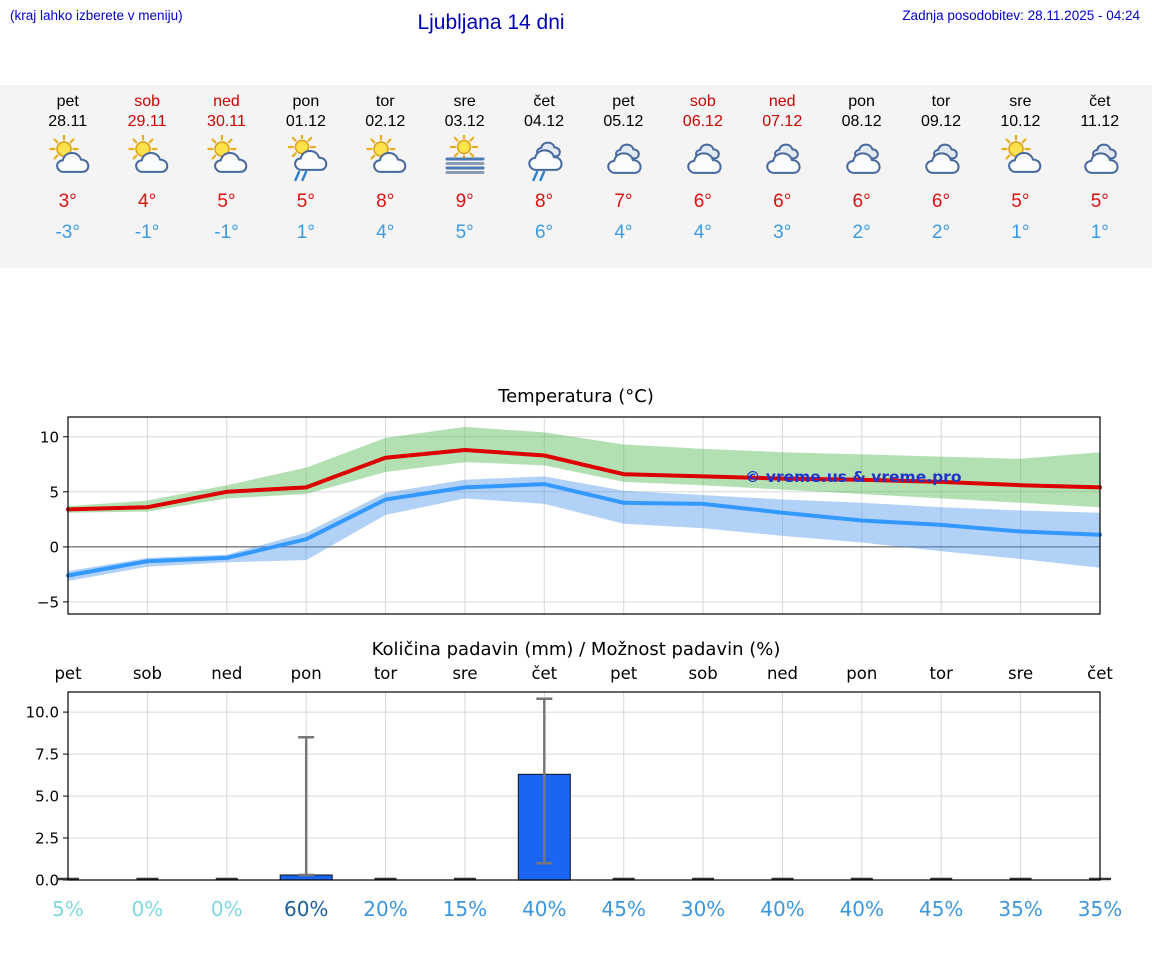  What do you see at coordinates (54, 492) in the screenshot?
I see `temp-y-tick: 5` at bounding box center [54, 492].